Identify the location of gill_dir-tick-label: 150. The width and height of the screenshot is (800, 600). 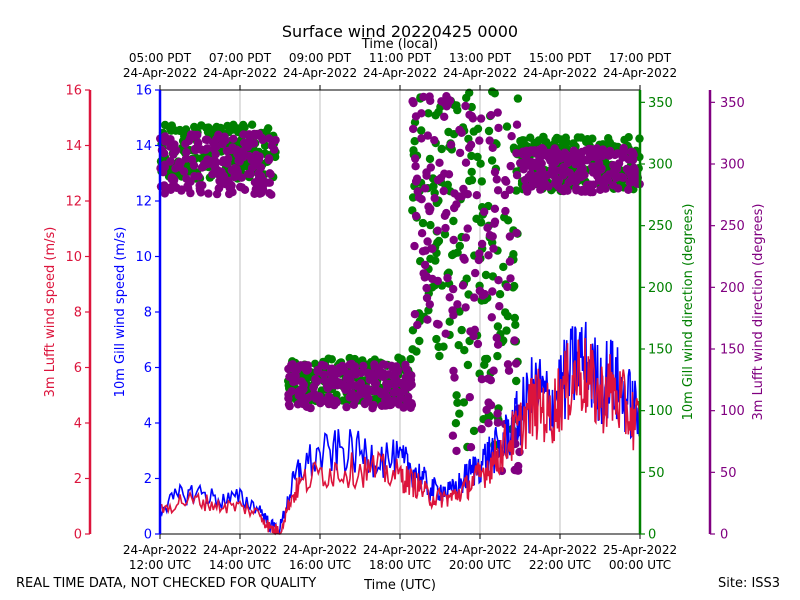
(660, 350).